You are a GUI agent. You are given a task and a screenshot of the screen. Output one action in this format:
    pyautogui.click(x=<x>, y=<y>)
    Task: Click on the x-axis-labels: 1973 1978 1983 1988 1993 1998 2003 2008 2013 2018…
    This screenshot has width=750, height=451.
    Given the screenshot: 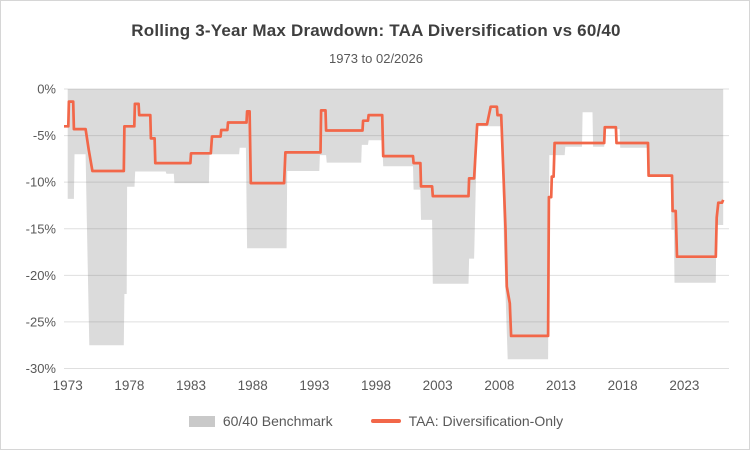 What is the action you would take?
    pyautogui.click(x=376, y=385)
    